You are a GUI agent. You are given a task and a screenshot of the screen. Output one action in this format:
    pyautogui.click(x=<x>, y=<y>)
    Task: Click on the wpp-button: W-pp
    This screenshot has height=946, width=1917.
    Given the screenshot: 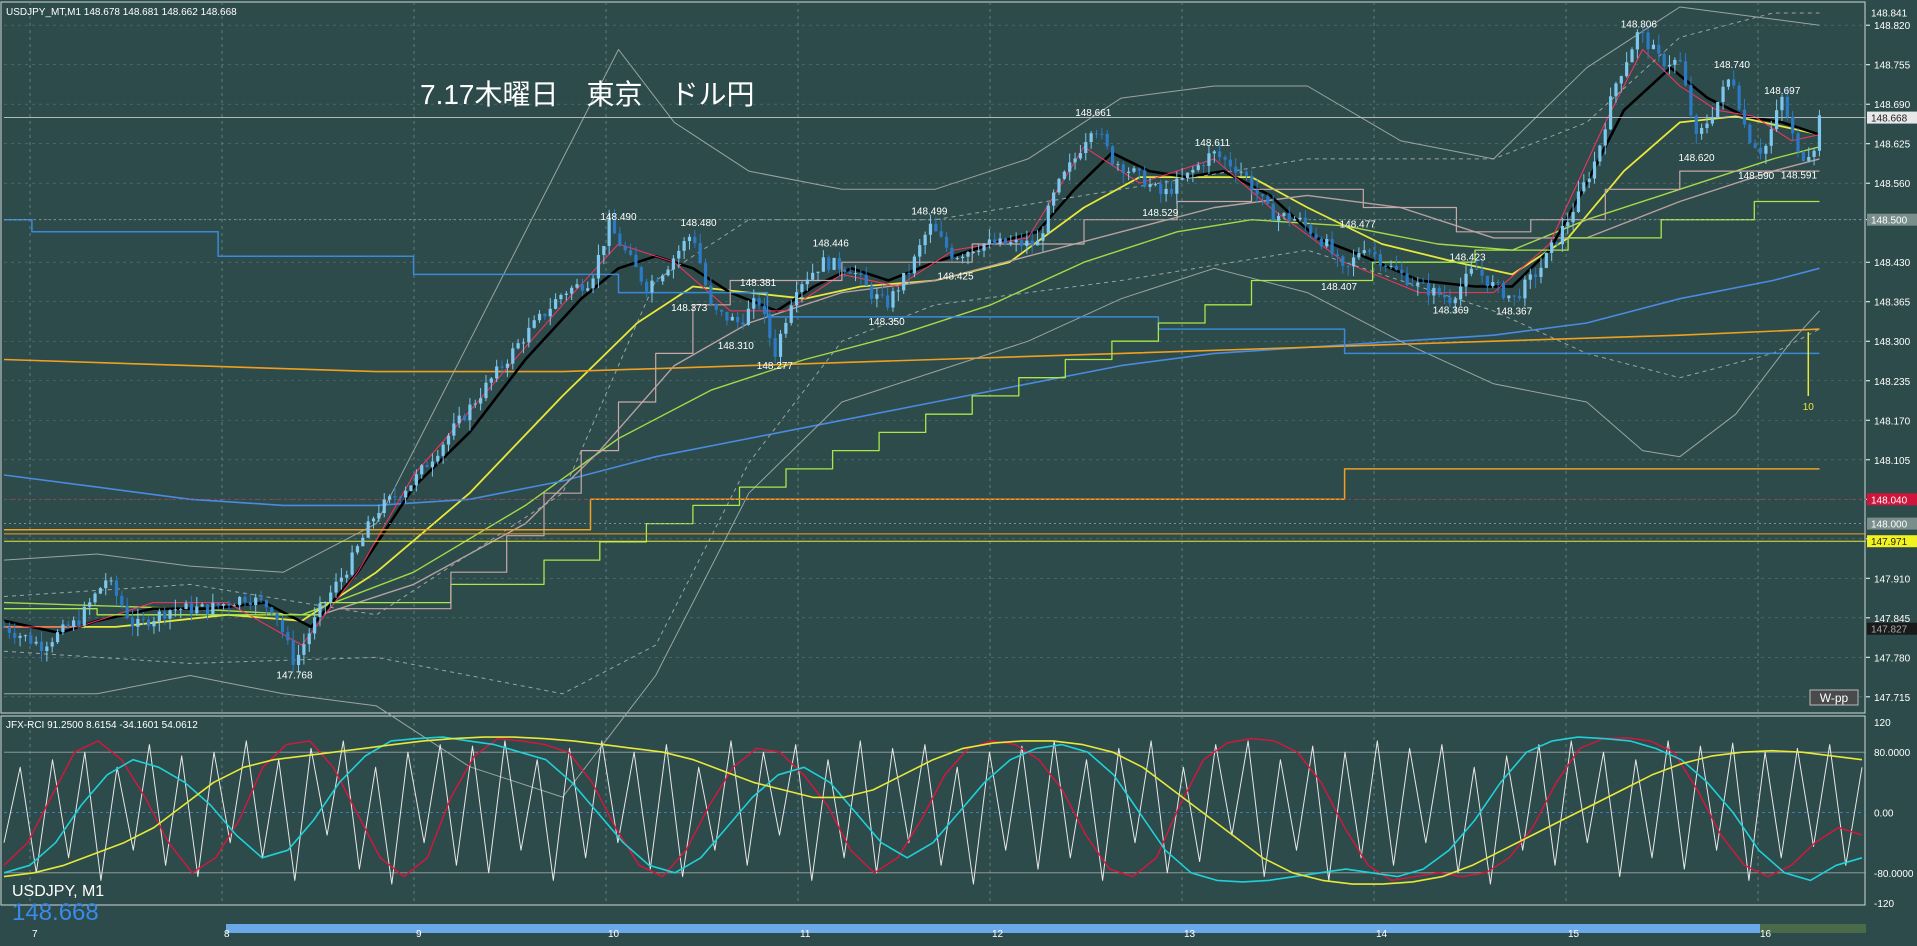 What is the action you would take?
    pyautogui.click(x=1834, y=697)
    